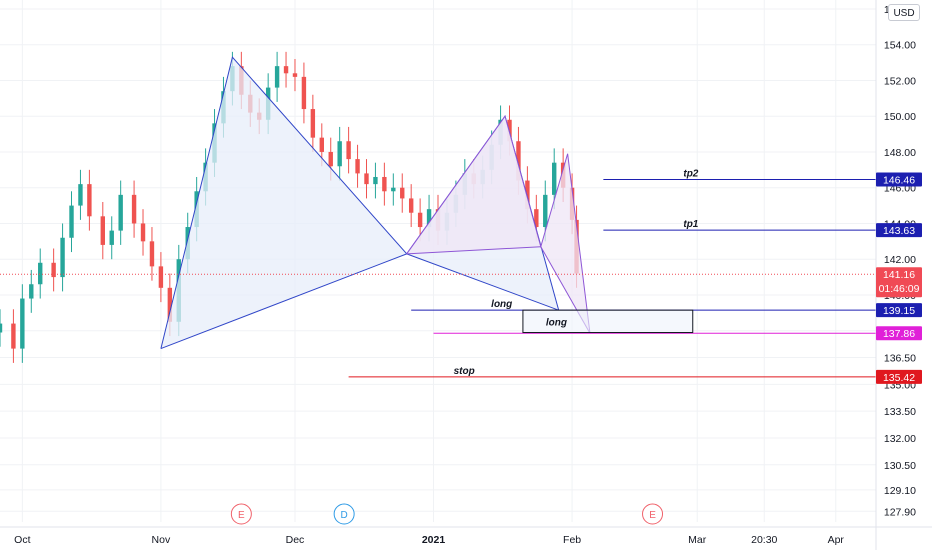 This screenshot has height=555, width=932. Describe the element at coordinates (900, 117) in the screenshot. I see `price-tick-label: 150.00` at that location.